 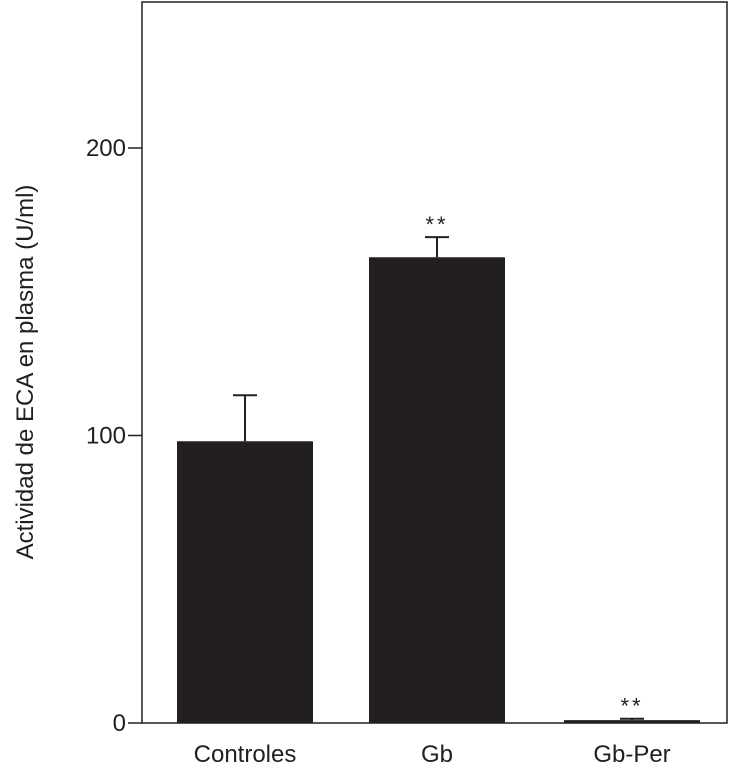 I want to click on y-axis-ticks: 0 100 200, so click(x=114, y=436).